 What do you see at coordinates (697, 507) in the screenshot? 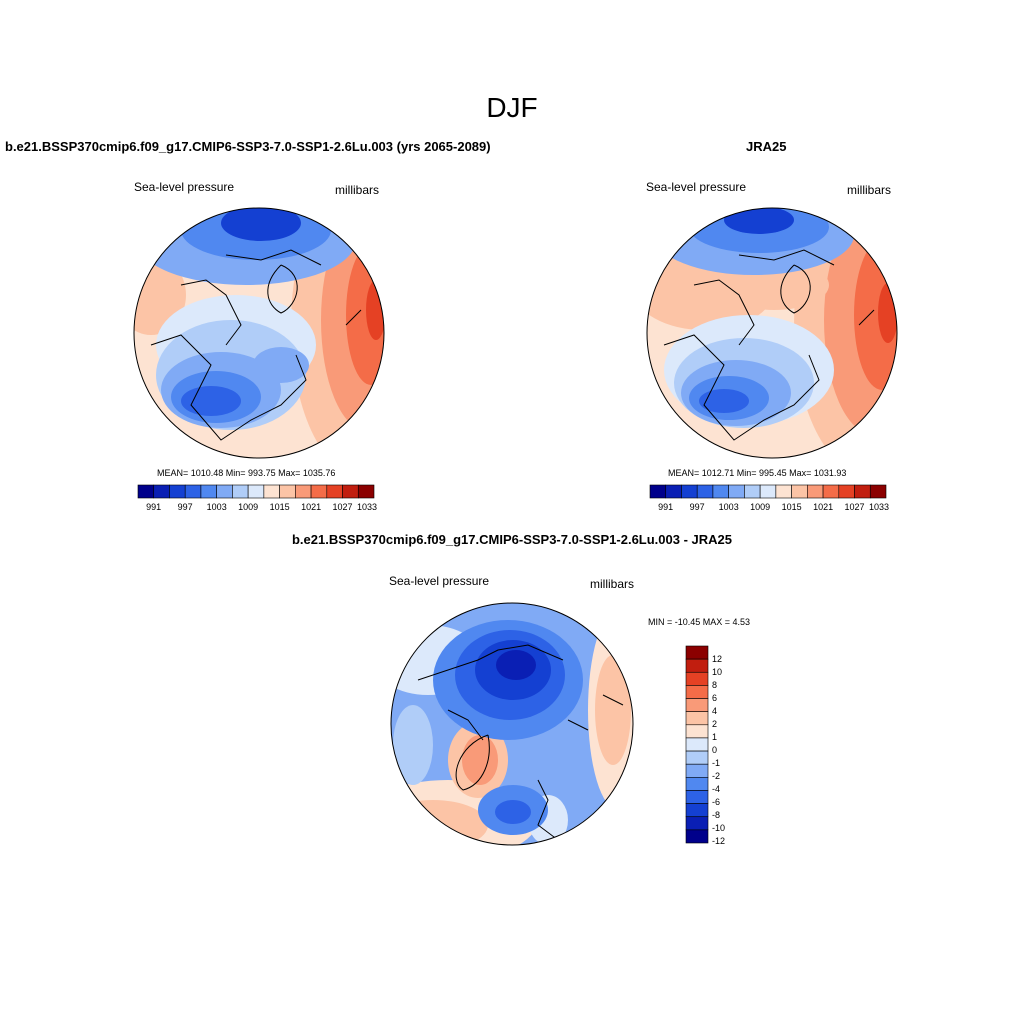
I see `panel-2-colorbar-label: 997` at bounding box center [697, 507].